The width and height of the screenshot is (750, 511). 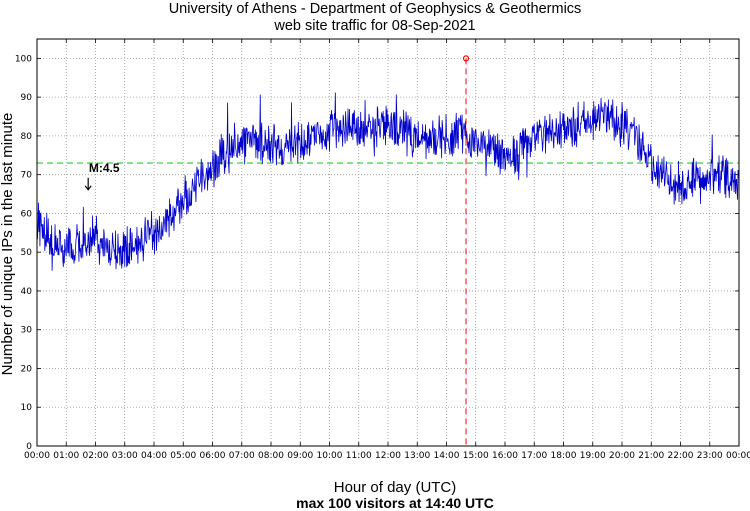 I want to click on x-tick-label: 07:00, so click(x=242, y=456).